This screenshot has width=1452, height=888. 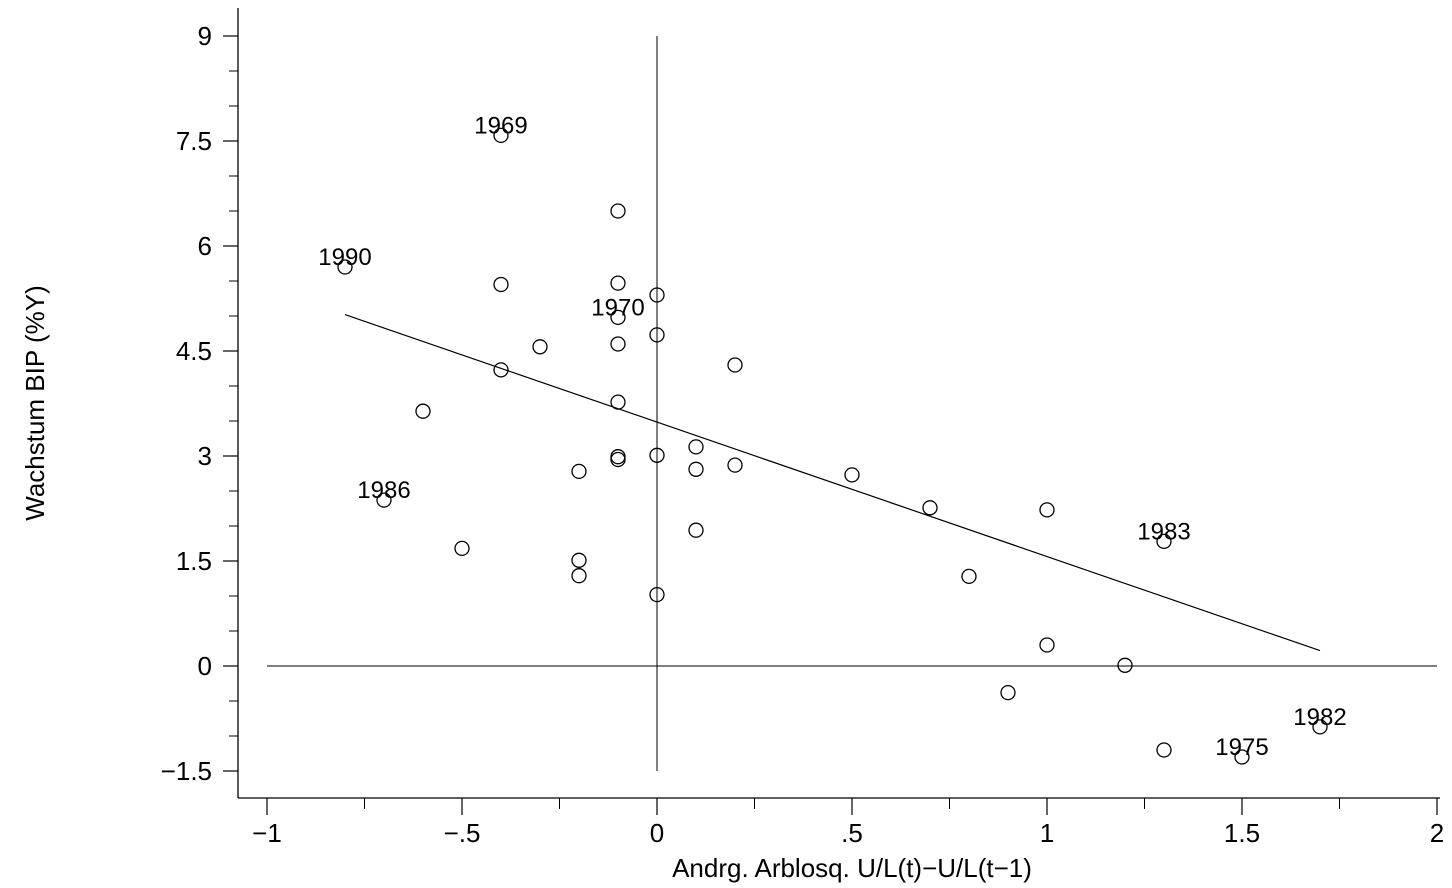 What do you see at coordinates (657, 833) in the screenshot?
I see `x-tick-label: 0` at bounding box center [657, 833].